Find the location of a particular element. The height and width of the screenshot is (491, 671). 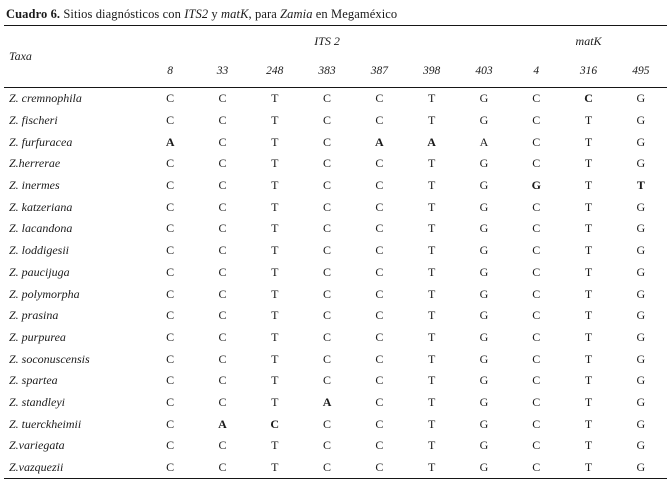

caption-segment: en Megaméxico is located at coordinates (355, 14).